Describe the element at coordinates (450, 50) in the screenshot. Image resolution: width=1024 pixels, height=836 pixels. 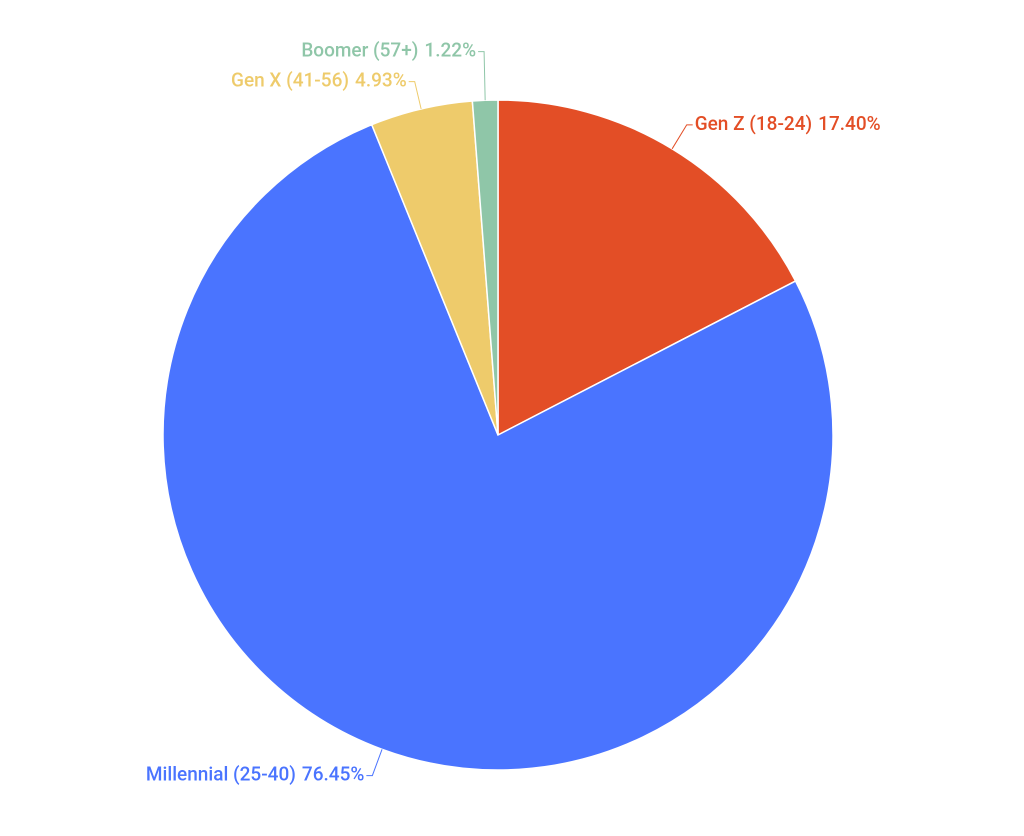
I see `value-label: 1.22%` at that location.